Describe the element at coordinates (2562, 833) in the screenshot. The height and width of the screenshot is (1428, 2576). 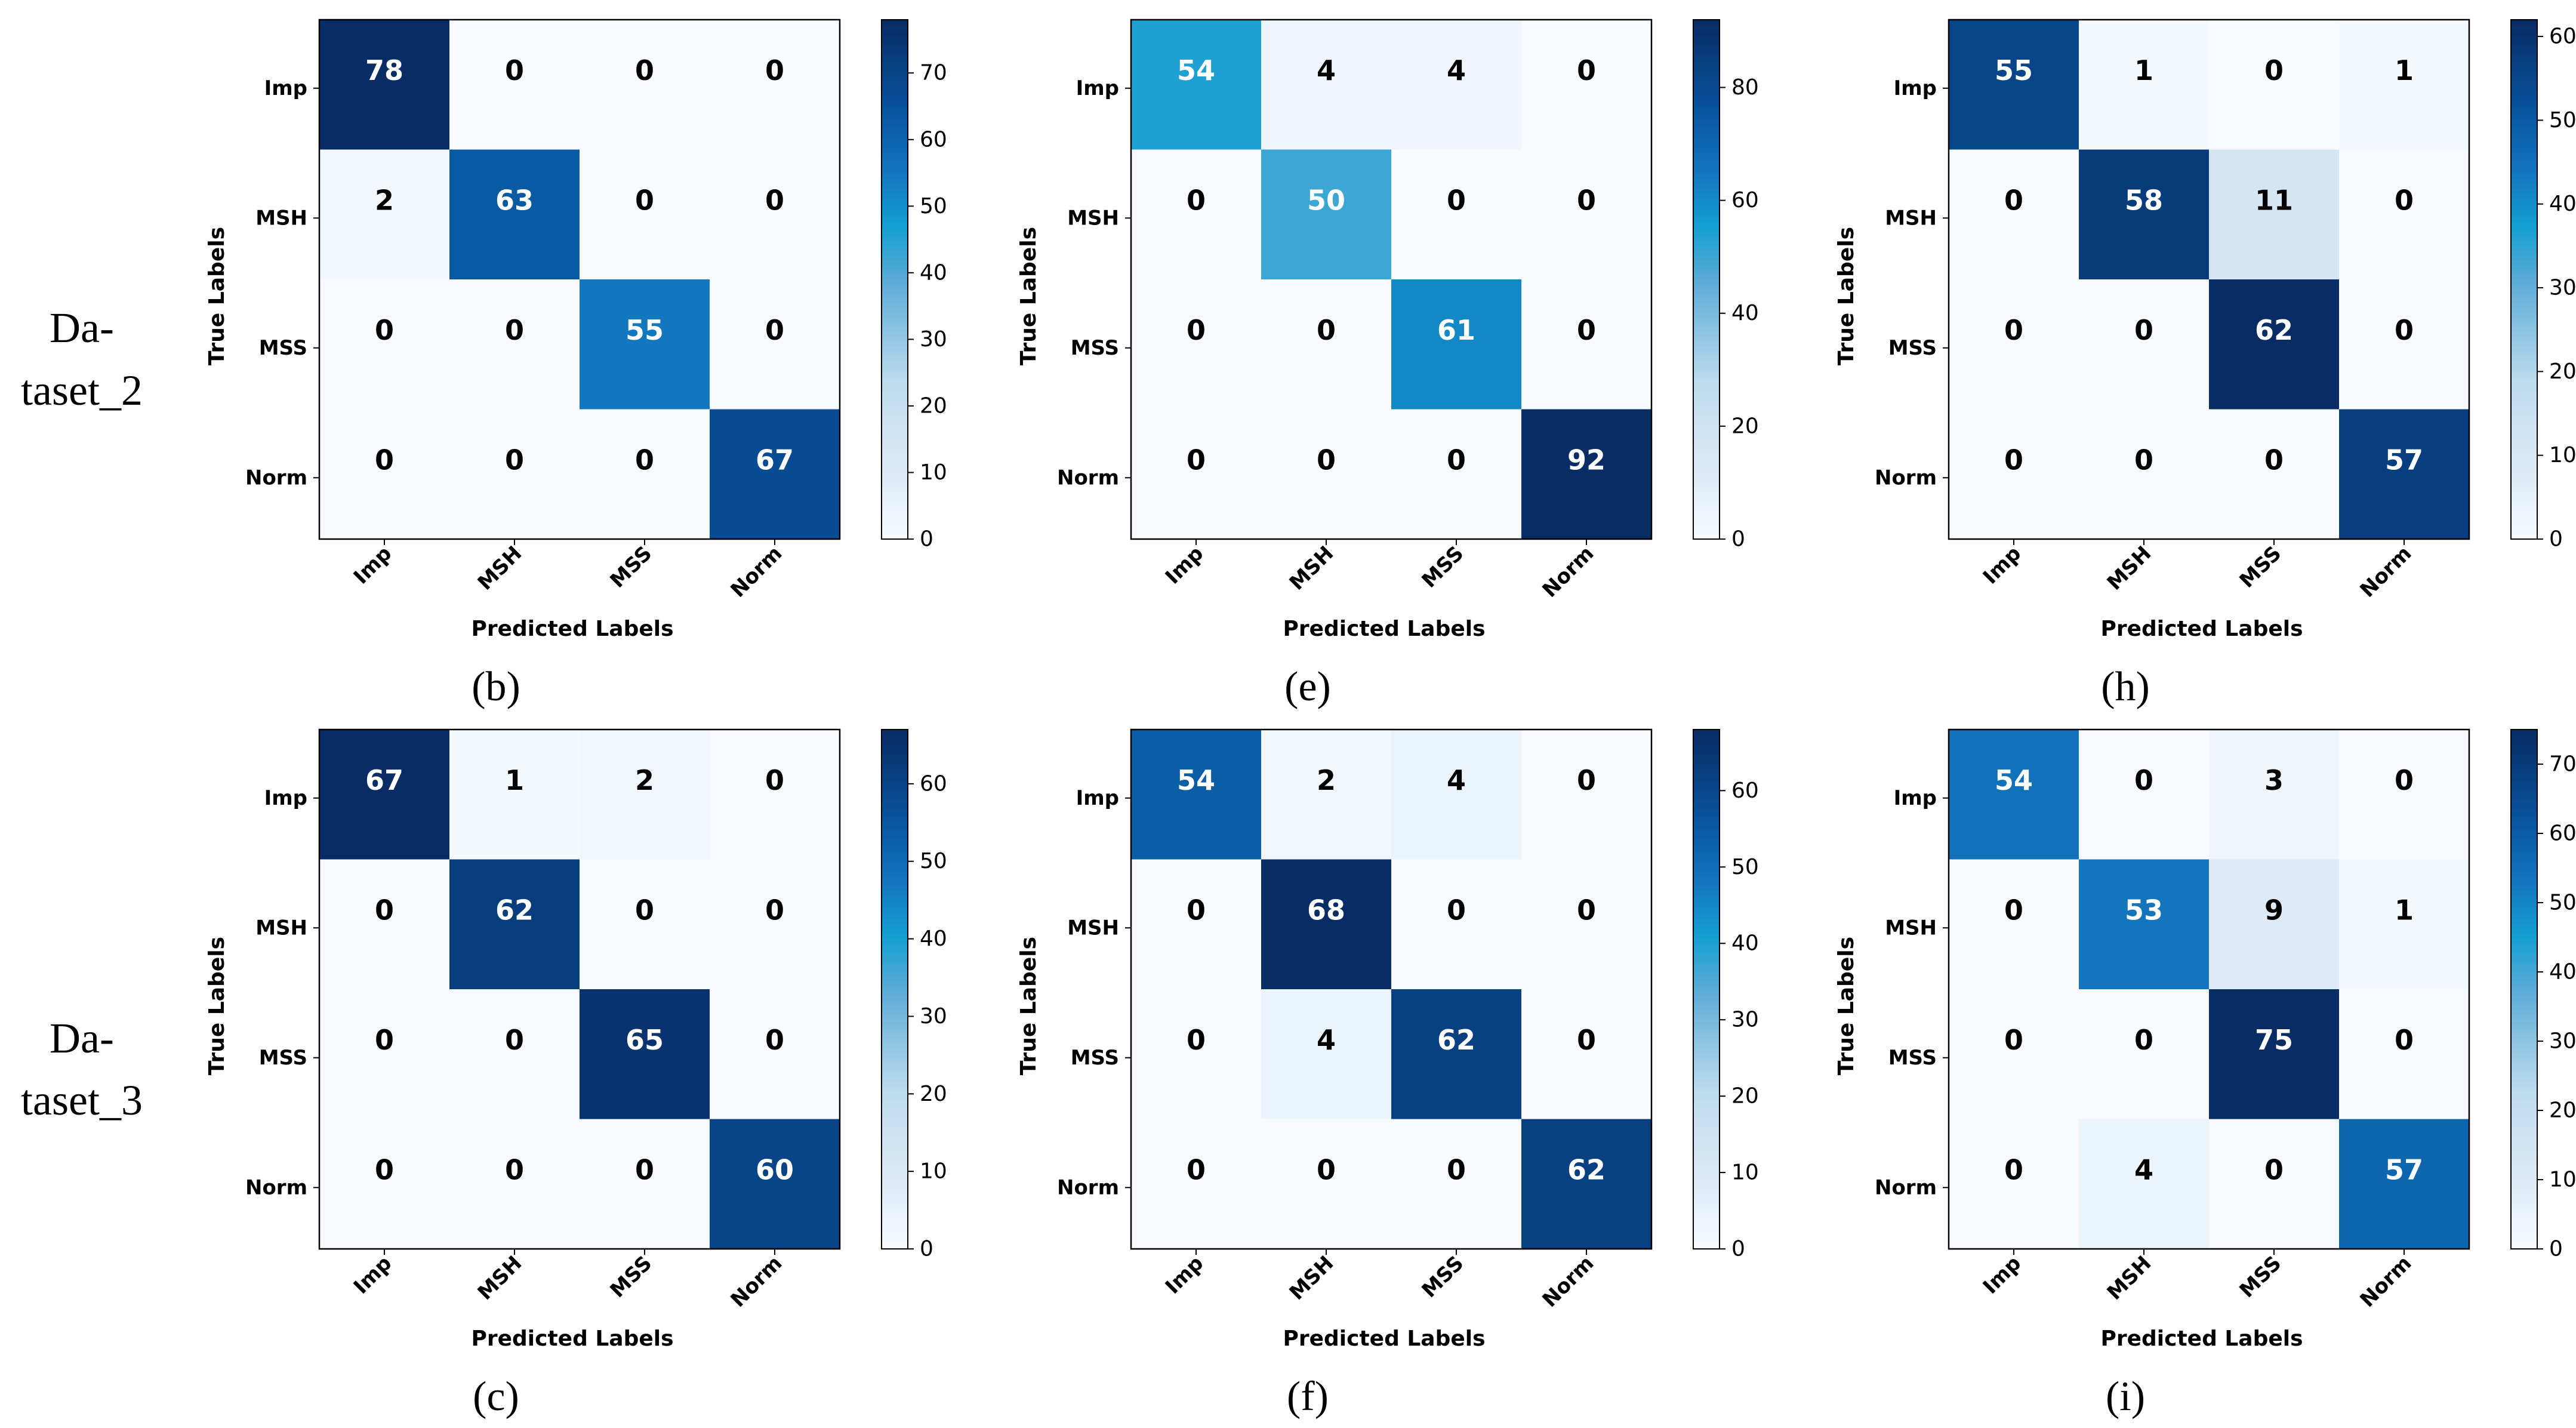
I see `colorbar-tick-label: 60` at that location.